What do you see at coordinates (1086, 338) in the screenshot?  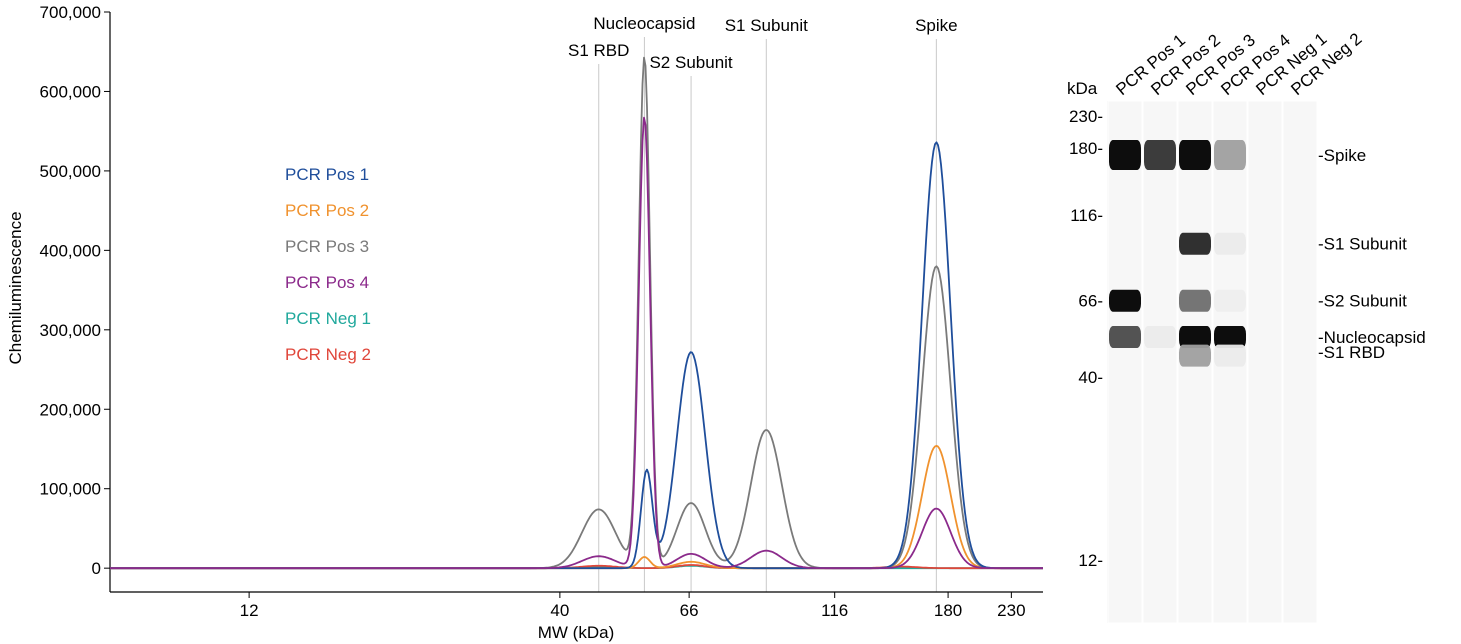 I see `mw-markers: 230- 180- 116- 66- 40- 12-` at bounding box center [1086, 338].